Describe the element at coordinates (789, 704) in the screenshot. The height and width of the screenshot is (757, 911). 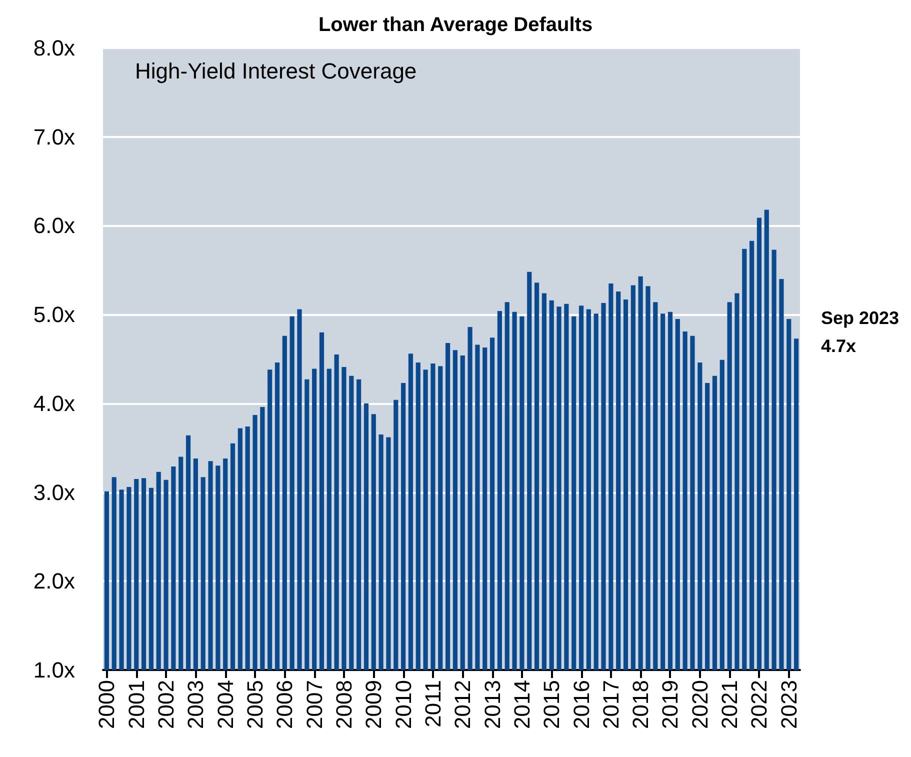
I see `x-tick-label: 2023` at that location.